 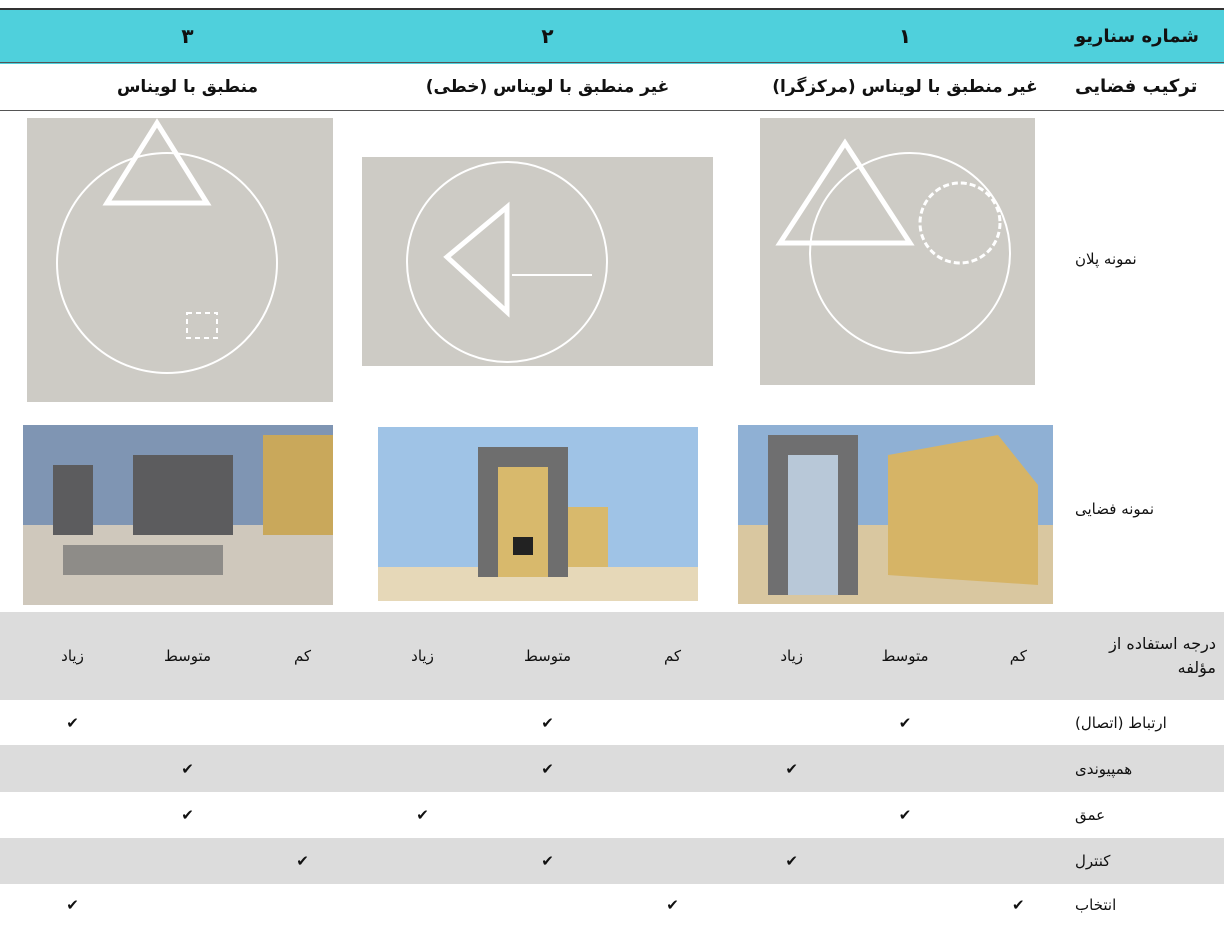 I want to click on composition-label: ترکیب فضایی, so click(x=1136, y=86).